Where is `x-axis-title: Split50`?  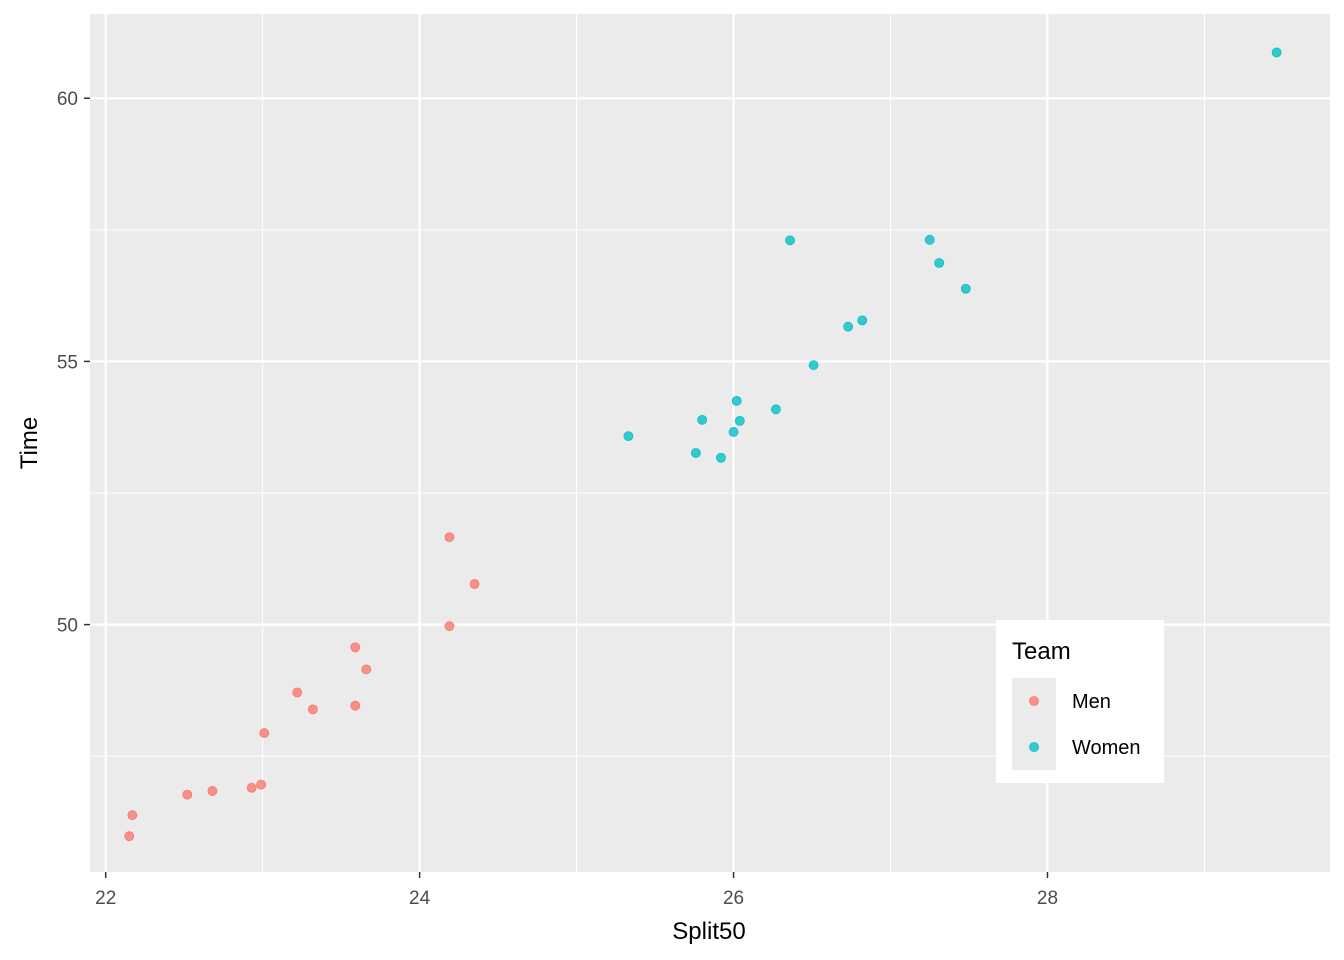 x-axis-title: Split50 is located at coordinates (708, 931).